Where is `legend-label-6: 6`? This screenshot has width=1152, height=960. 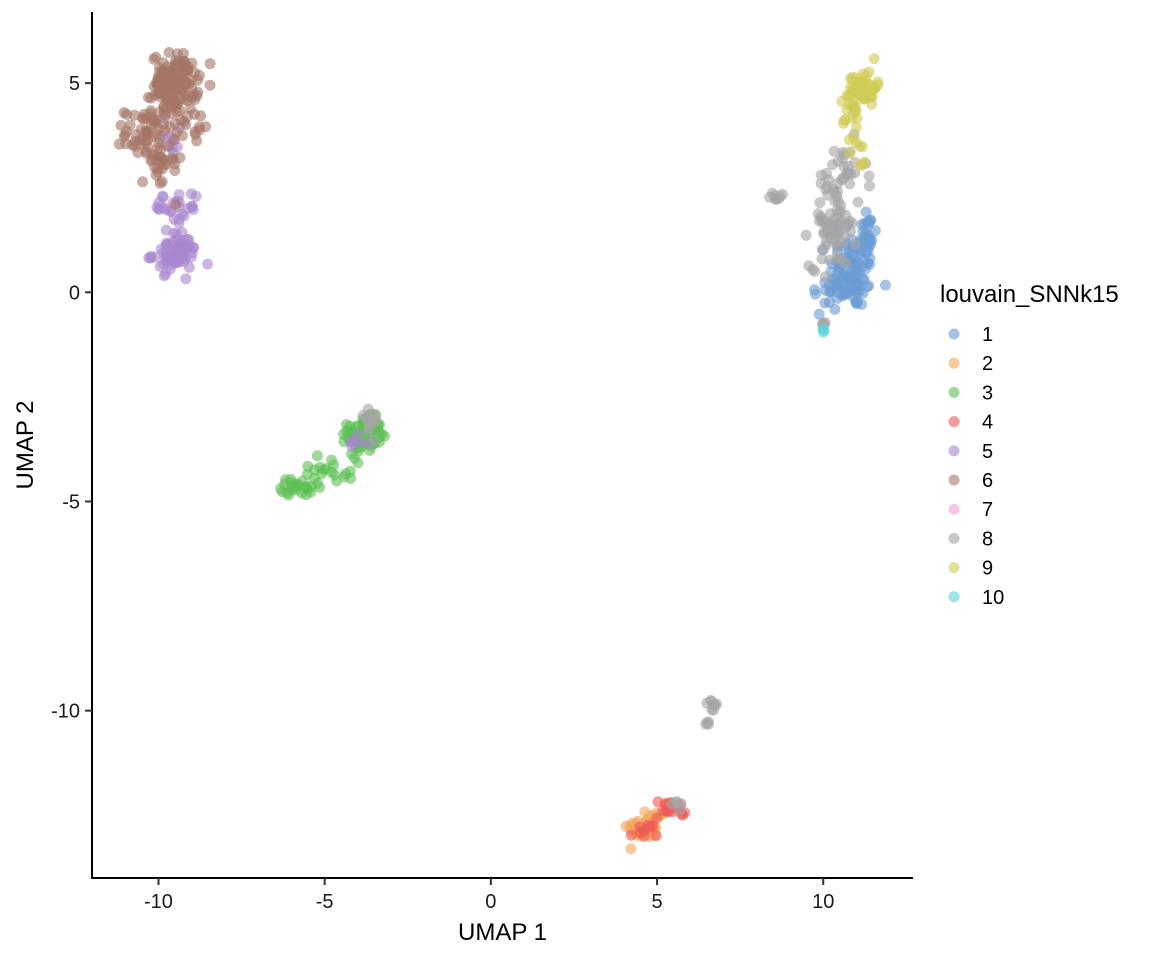
legend-label-6: 6 is located at coordinates (987, 481).